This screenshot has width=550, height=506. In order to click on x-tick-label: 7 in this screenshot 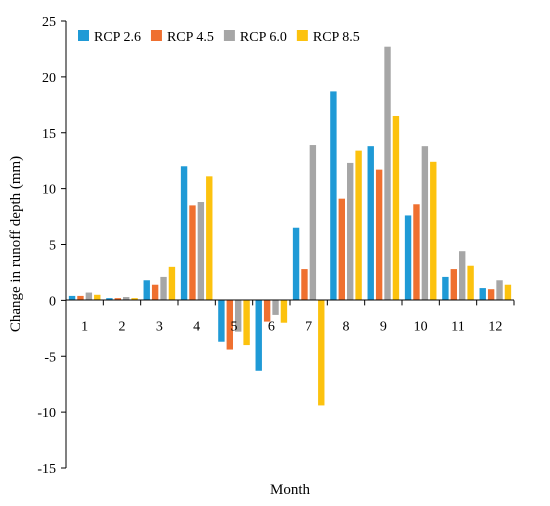, I will do `click(308, 326)`.